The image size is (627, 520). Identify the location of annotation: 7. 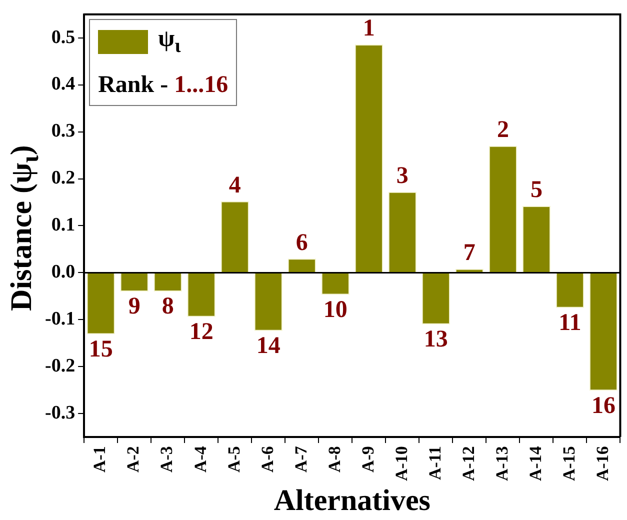
(469, 253).